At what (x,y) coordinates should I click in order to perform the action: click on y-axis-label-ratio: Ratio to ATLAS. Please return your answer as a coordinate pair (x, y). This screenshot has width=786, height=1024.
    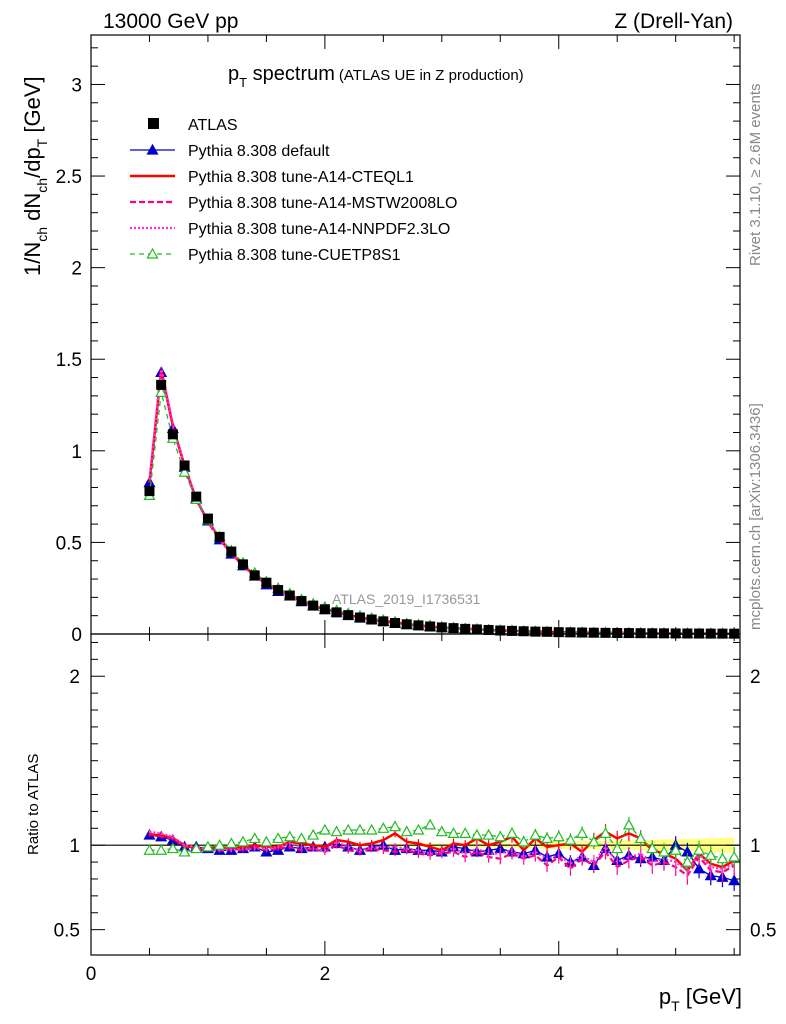
    Looking at the image, I should click on (33, 804).